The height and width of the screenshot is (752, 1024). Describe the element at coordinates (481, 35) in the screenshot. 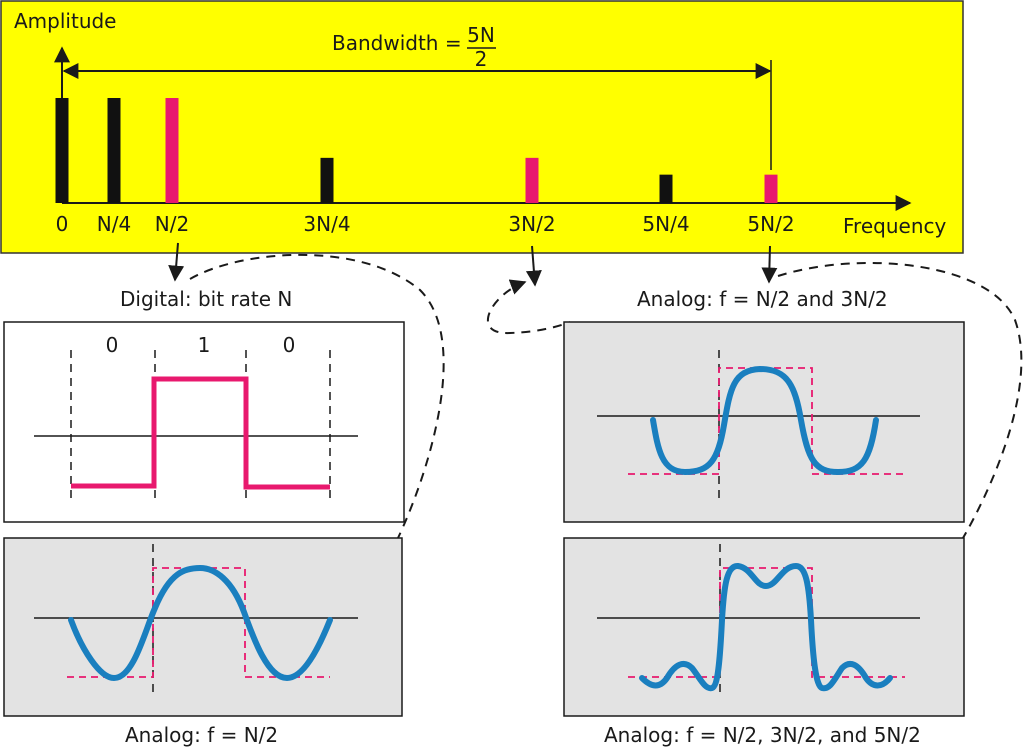

I see `bandwidth-numerator: 5N` at that location.